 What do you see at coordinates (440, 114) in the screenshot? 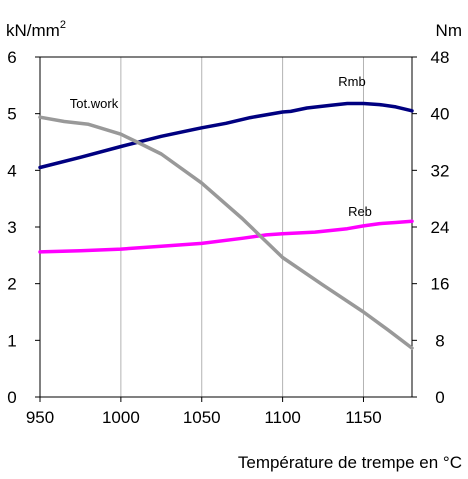
I see `y-right-tick-label: 40` at bounding box center [440, 114].